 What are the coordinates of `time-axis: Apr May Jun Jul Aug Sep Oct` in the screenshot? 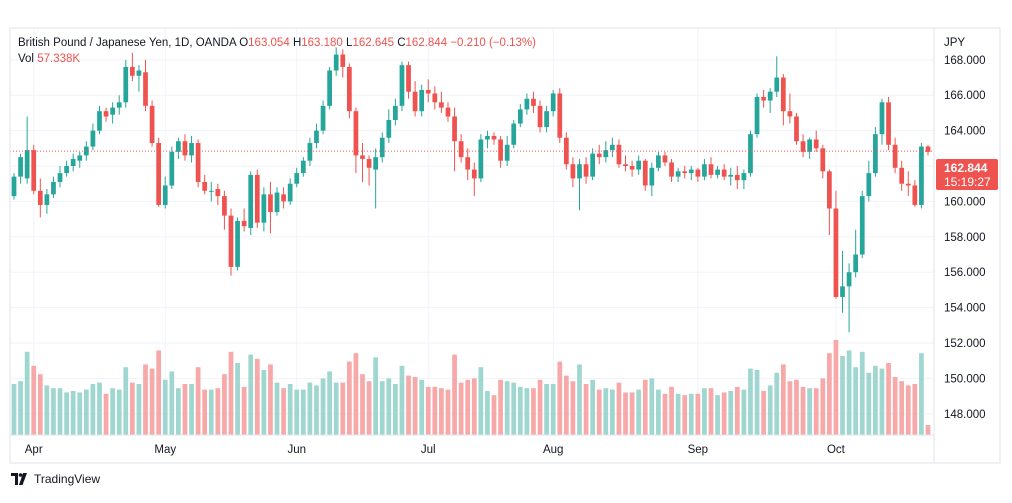 It's located at (435, 450).